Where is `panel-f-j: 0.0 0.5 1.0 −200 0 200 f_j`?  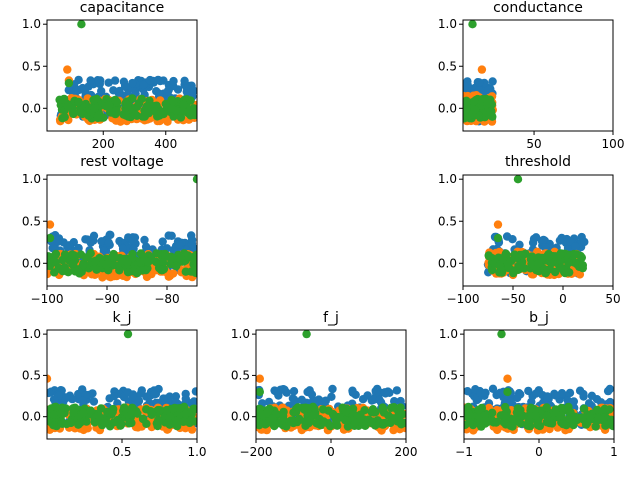 panel-f-j: 0.0 0.5 1.0 −200 0 200 f_j is located at coordinates (324, 384).